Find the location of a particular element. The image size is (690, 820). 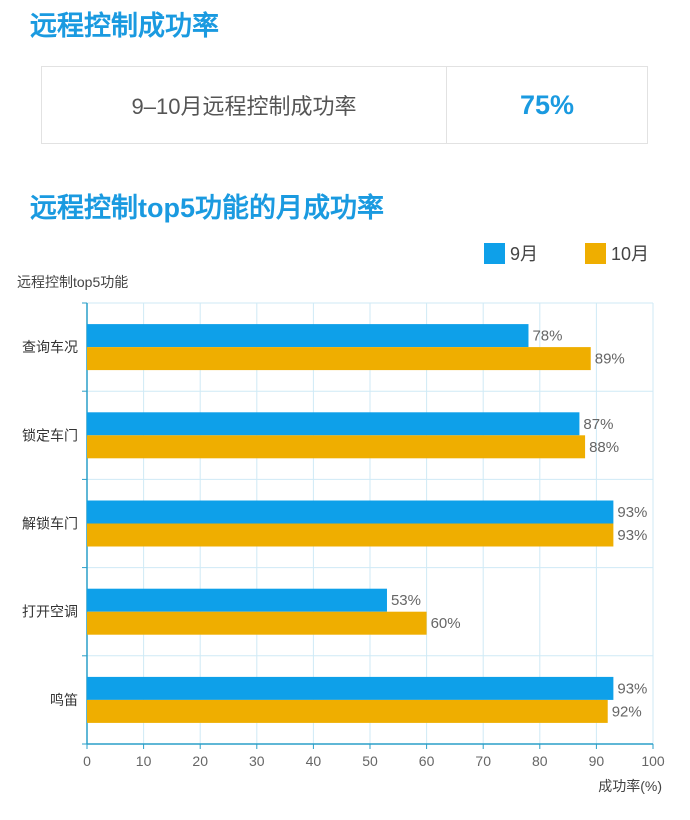

legend-swatch-oct is located at coordinates (595, 253).